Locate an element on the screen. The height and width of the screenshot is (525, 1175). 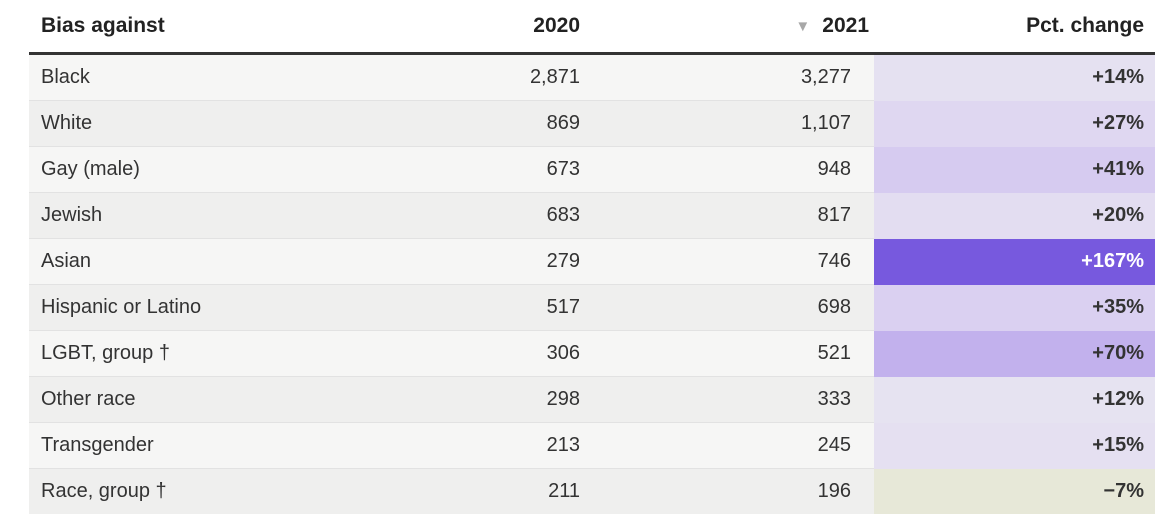
cell-pct-change: +15% is located at coordinates (1014, 445).